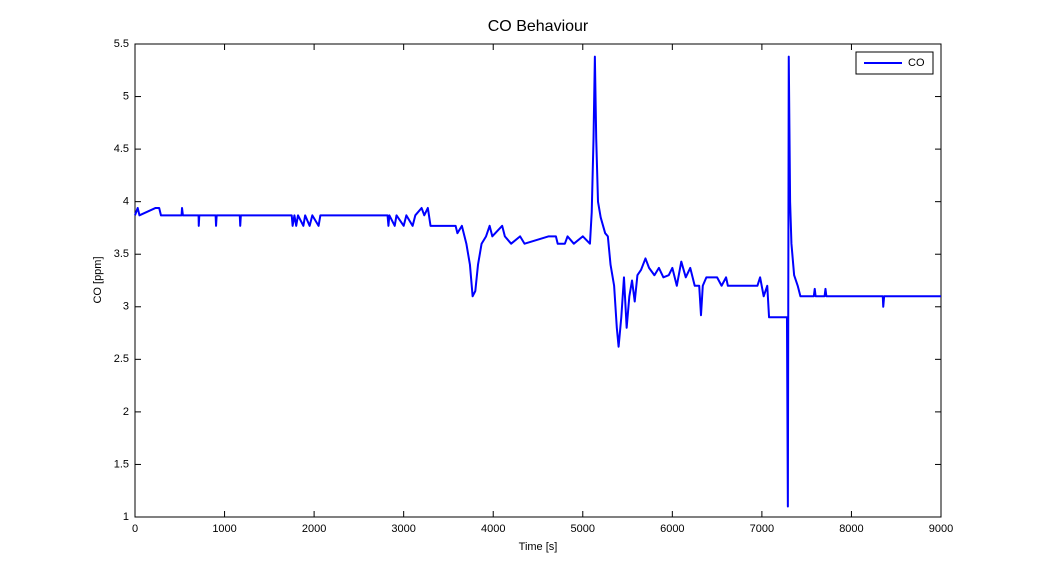  Describe the element at coordinates (314, 529) in the screenshot. I see `x-tick-label: 2000` at that location.